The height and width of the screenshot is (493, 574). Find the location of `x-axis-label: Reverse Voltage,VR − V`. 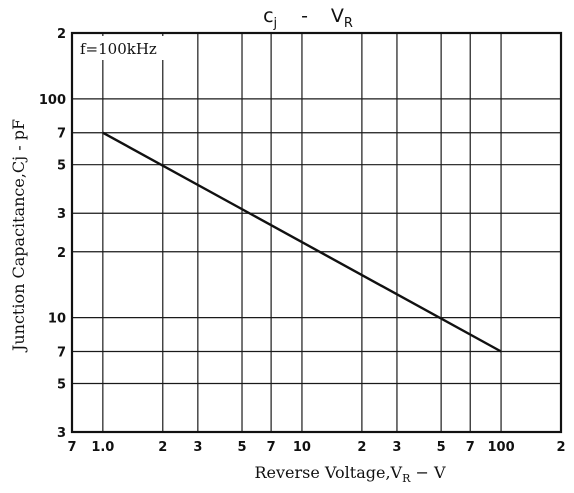

x-axis-label: Reverse Voltage,VR − V is located at coordinates (349, 474).